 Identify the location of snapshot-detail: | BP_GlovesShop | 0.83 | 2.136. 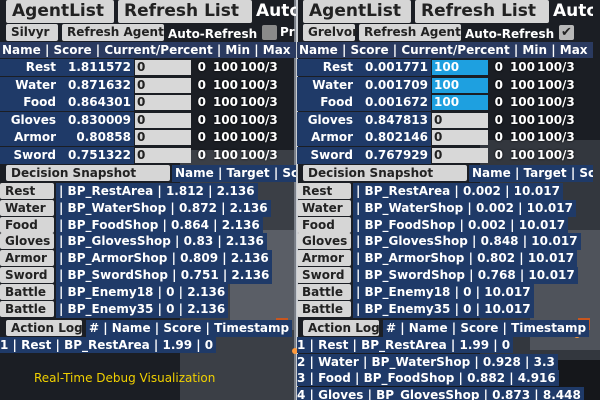
(161, 242).